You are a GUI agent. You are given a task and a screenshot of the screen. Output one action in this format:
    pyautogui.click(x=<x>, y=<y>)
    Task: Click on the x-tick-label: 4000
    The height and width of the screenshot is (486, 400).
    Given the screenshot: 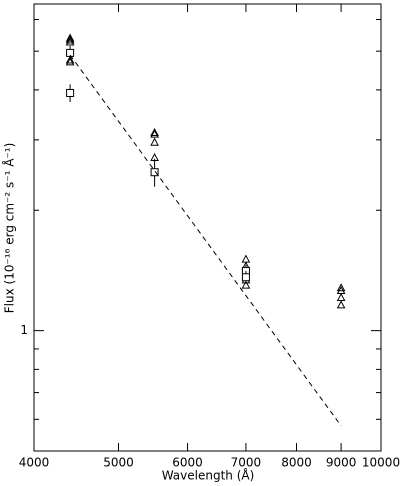 What is the action you would take?
    pyautogui.click(x=34, y=463)
    